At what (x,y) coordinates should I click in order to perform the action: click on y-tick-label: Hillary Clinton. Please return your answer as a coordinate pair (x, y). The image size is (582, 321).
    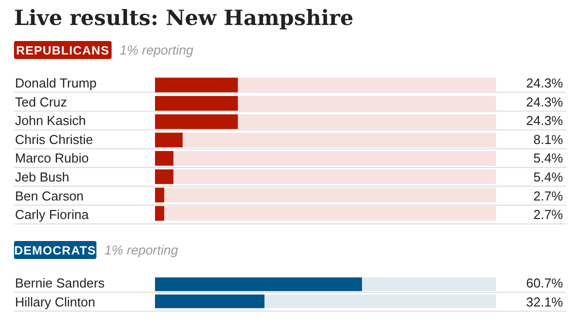
    Looking at the image, I should click on (55, 302).